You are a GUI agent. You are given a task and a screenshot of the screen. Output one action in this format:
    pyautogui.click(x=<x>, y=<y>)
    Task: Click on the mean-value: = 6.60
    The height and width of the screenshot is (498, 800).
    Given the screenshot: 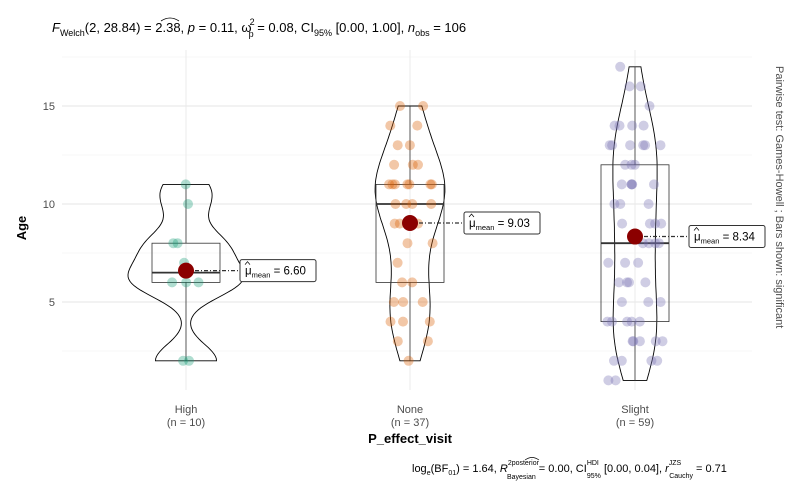 What is the action you would take?
    pyautogui.click(x=288, y=272)
    